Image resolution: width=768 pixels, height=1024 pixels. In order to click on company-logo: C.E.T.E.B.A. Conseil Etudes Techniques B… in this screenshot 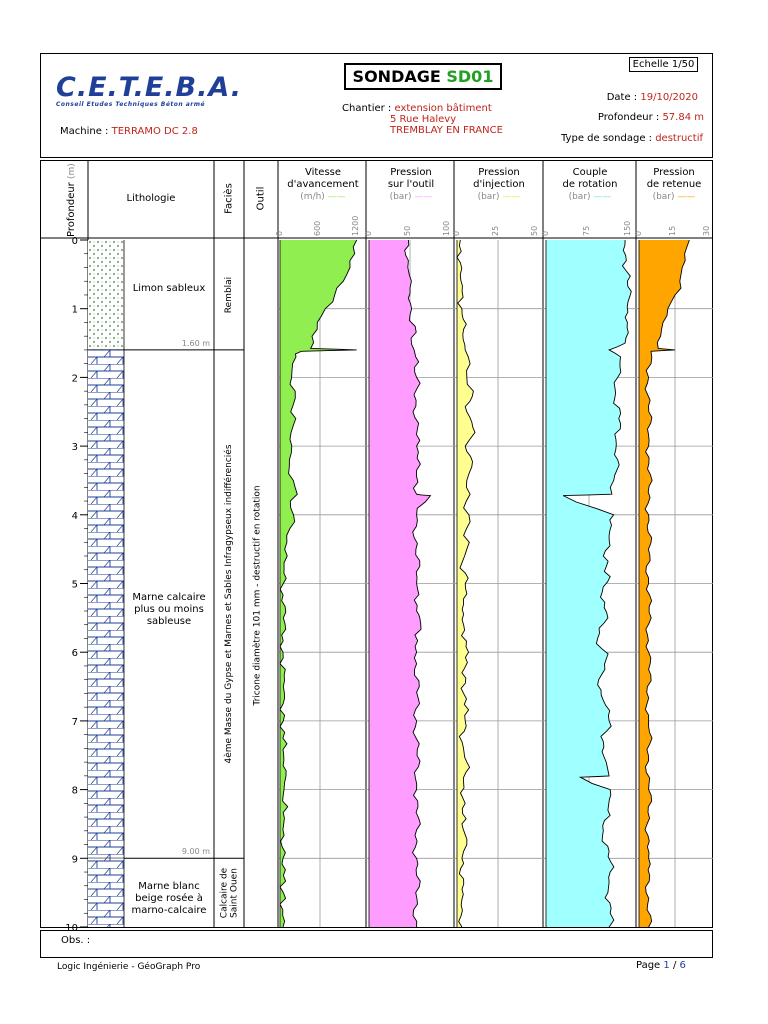, I will do `click(149, 90)`.